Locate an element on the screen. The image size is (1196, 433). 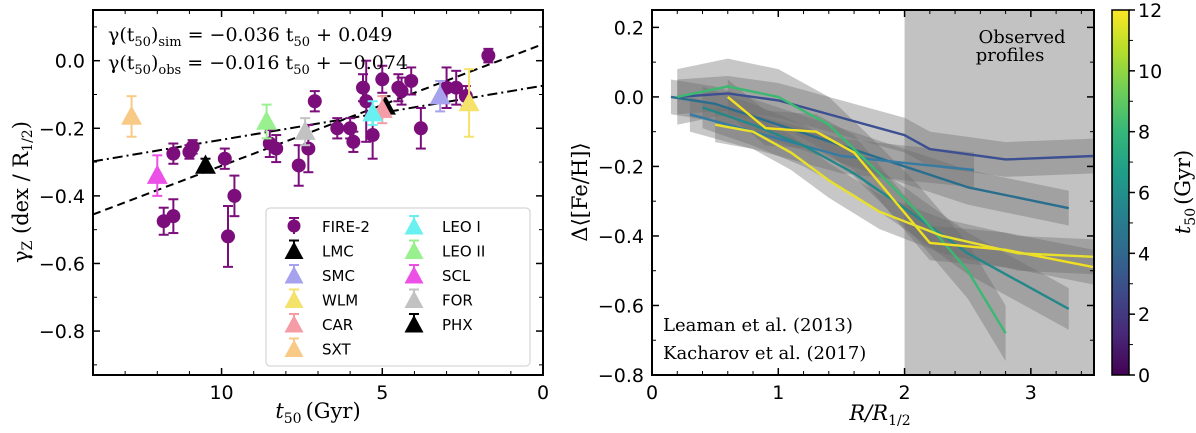
colorbar-ticks: 0 2 4 6 8 10 12 is located at coordinates (1145, 193).